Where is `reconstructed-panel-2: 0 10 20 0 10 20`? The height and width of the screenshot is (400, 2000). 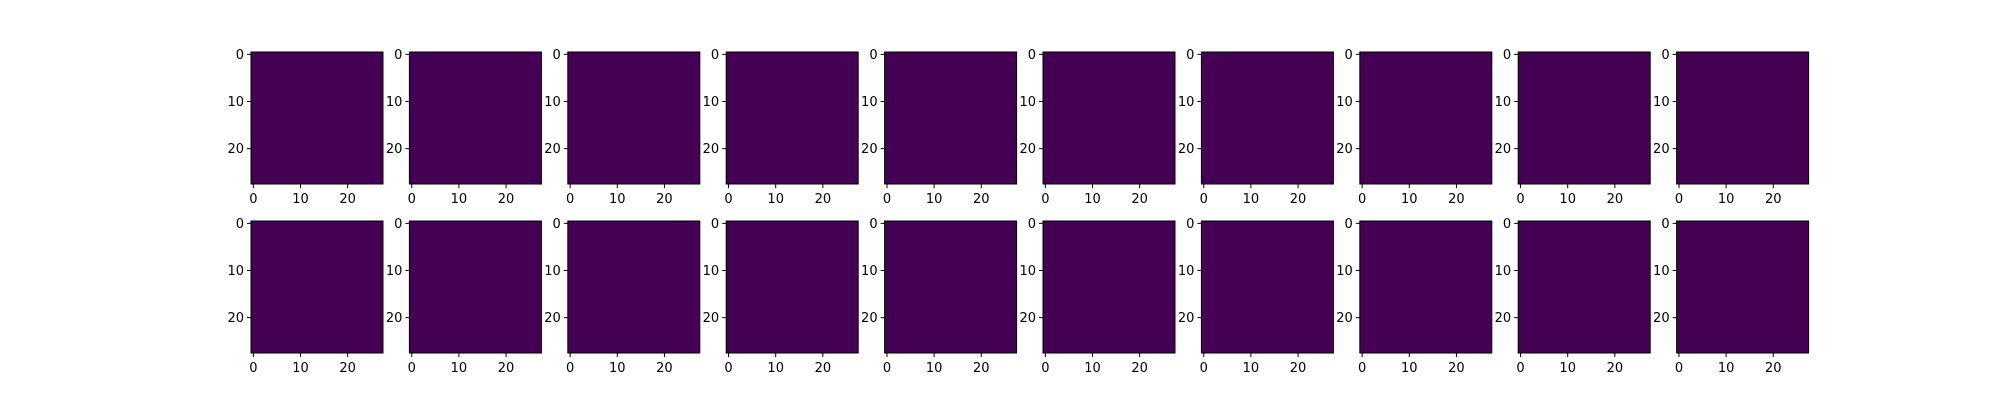 reconstructed-panel-2: 0 10 20 0 10 20 is located at coordinates (464, 296).